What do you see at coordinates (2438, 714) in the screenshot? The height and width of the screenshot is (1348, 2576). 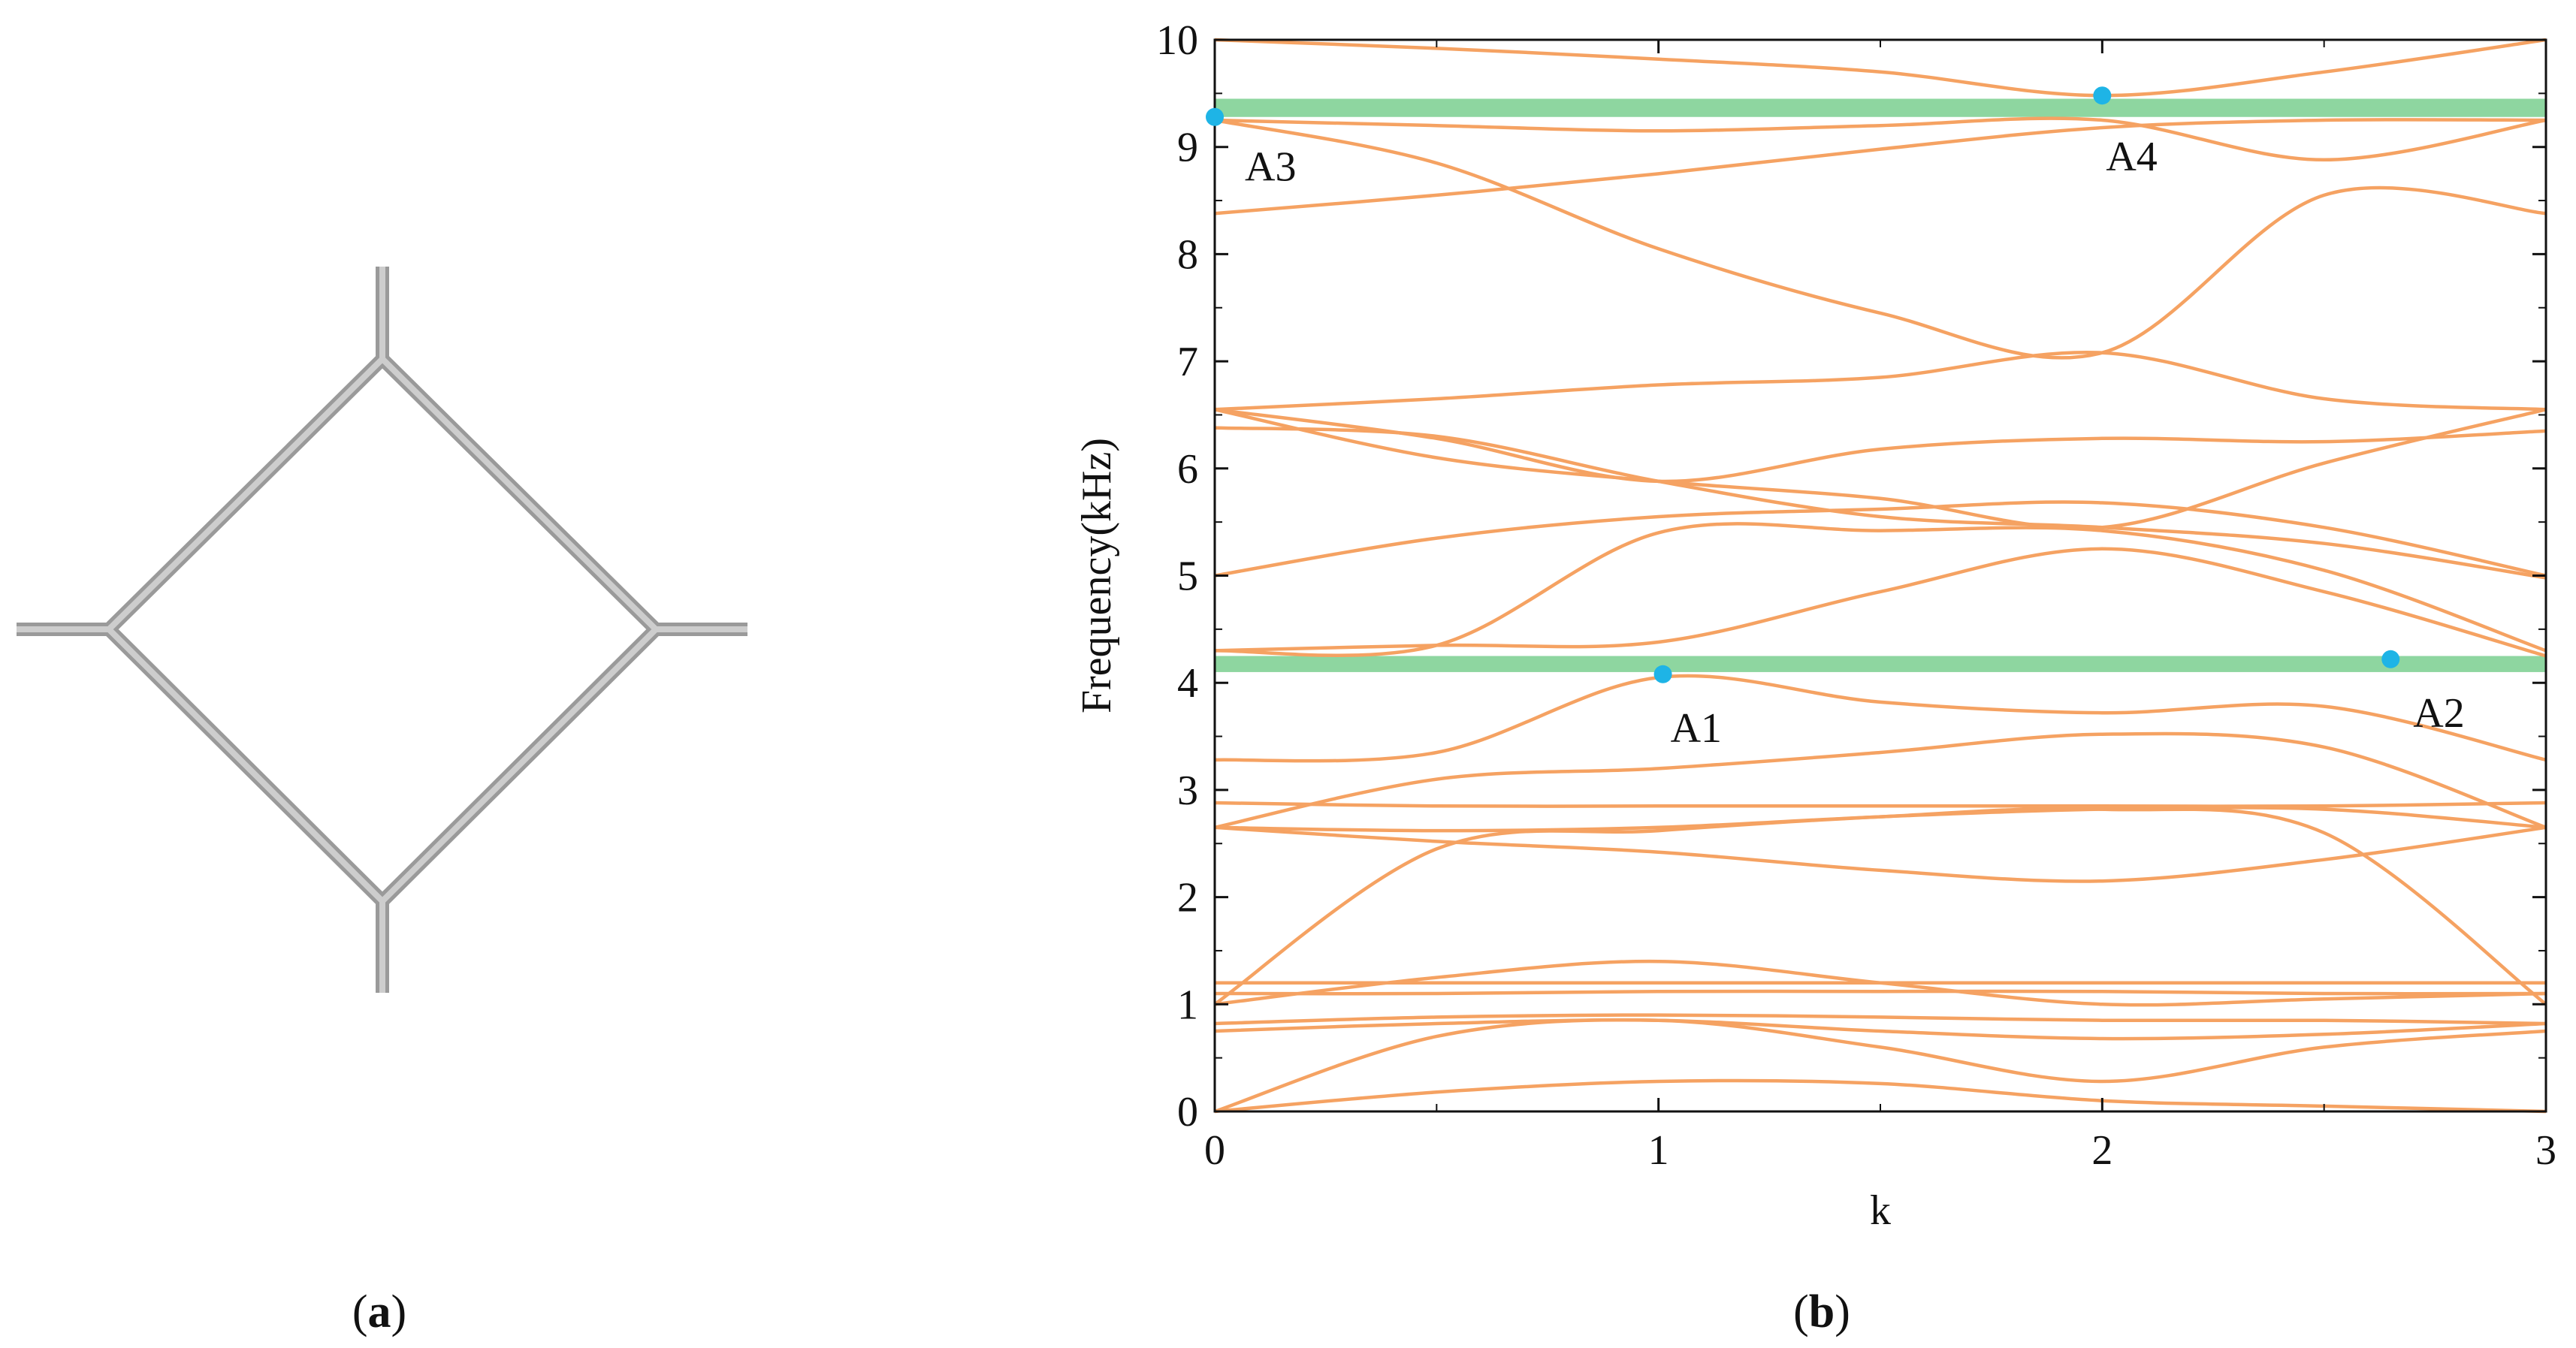 I see `point-label-A2: A2` at bounding box center [2438, 714].